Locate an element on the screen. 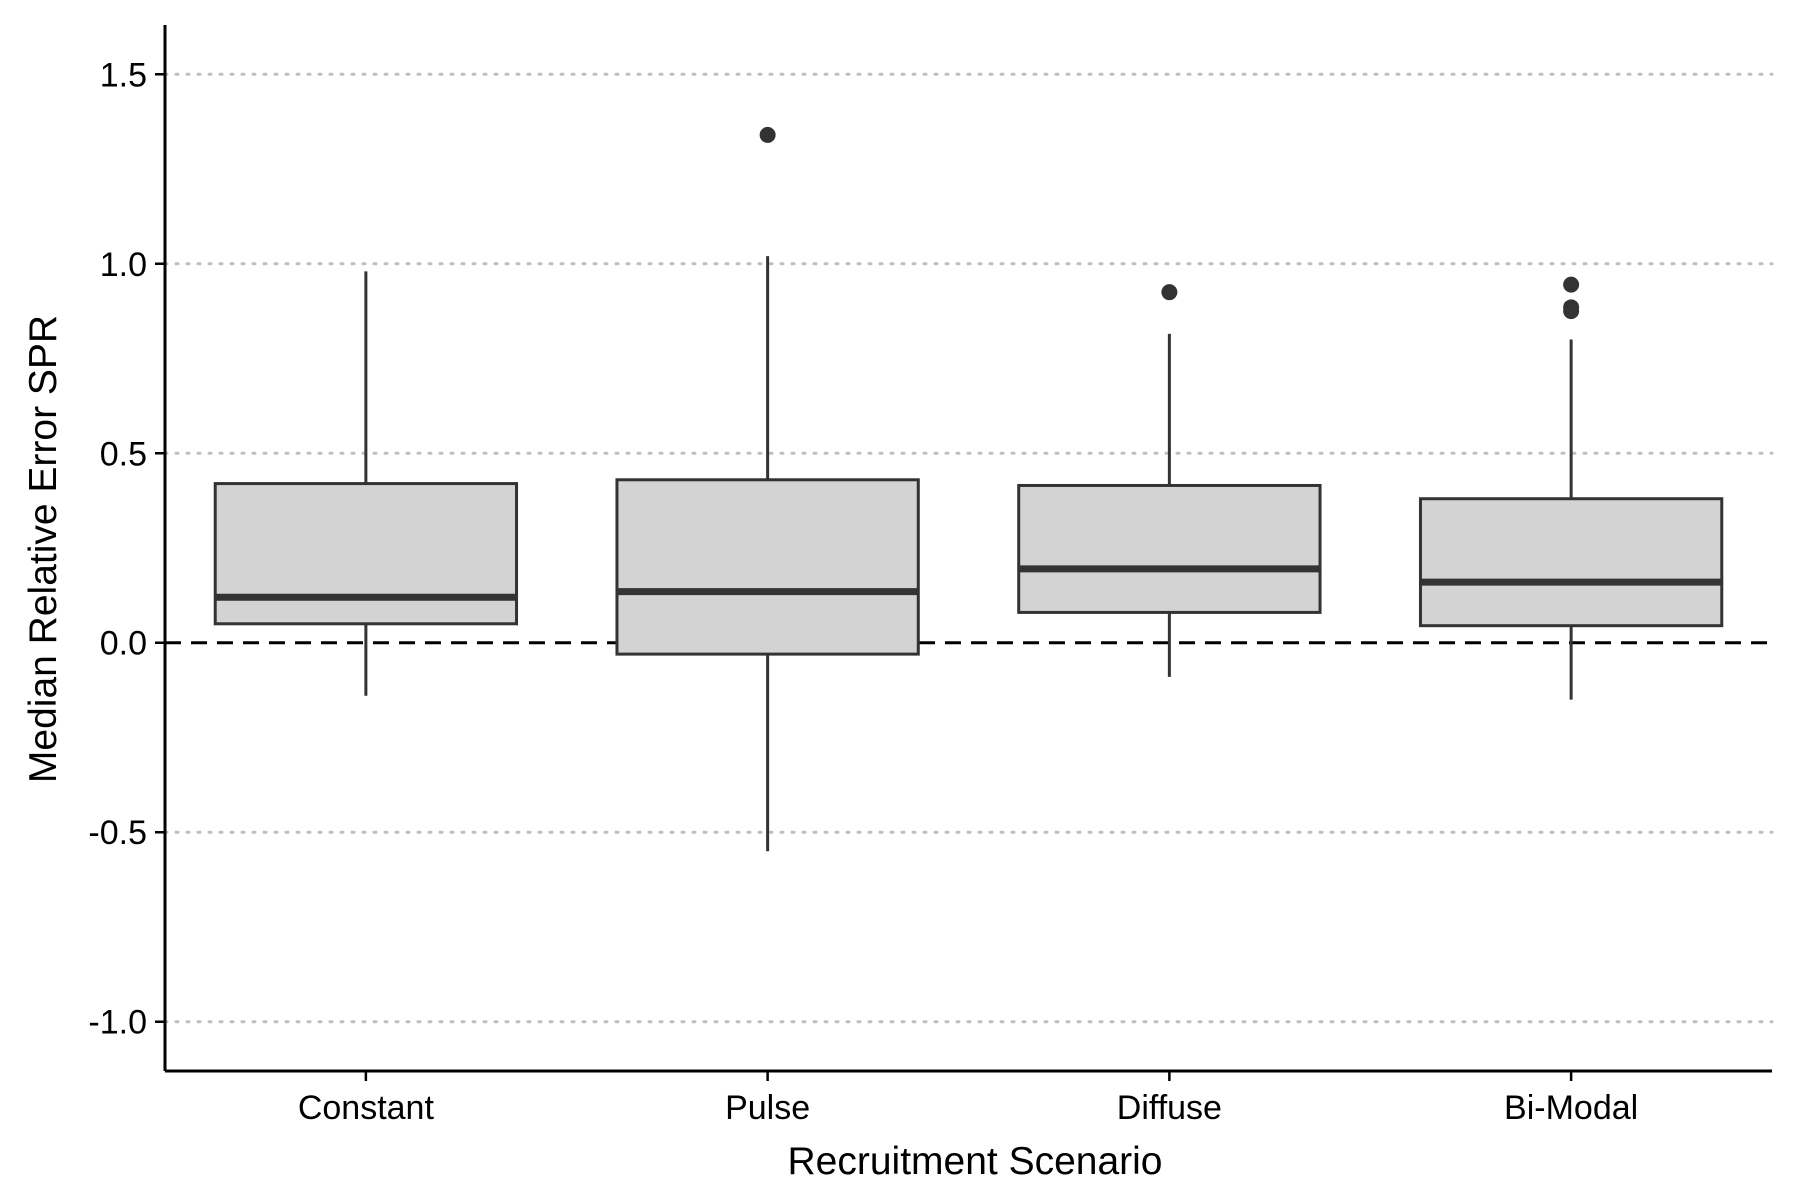 This screenshot has height=1200, width=1800. y-axis-title: Median Relative Error SPR is located at coordinates (43, 549).